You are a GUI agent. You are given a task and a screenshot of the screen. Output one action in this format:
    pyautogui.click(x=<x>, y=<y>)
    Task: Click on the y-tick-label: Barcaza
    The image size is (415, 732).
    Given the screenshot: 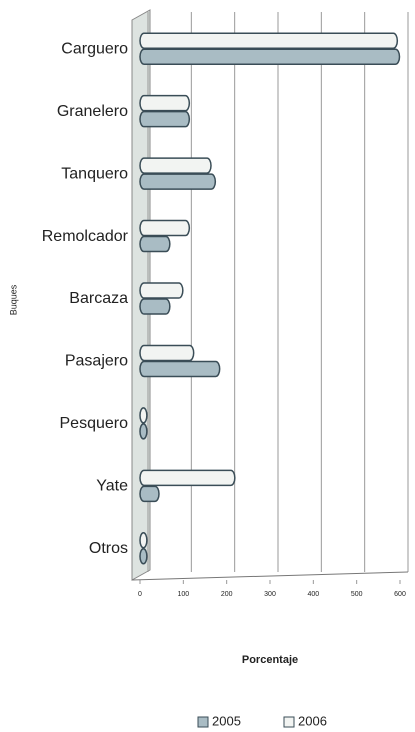 What is the action you would take?
    pyautogui.click(x=98, y=298)
    